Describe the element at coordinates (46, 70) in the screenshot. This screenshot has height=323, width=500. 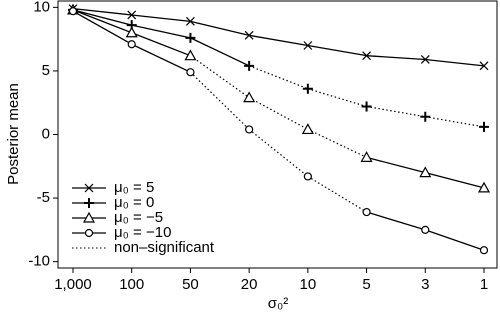
I see `y-tick-label: 5` at that location.